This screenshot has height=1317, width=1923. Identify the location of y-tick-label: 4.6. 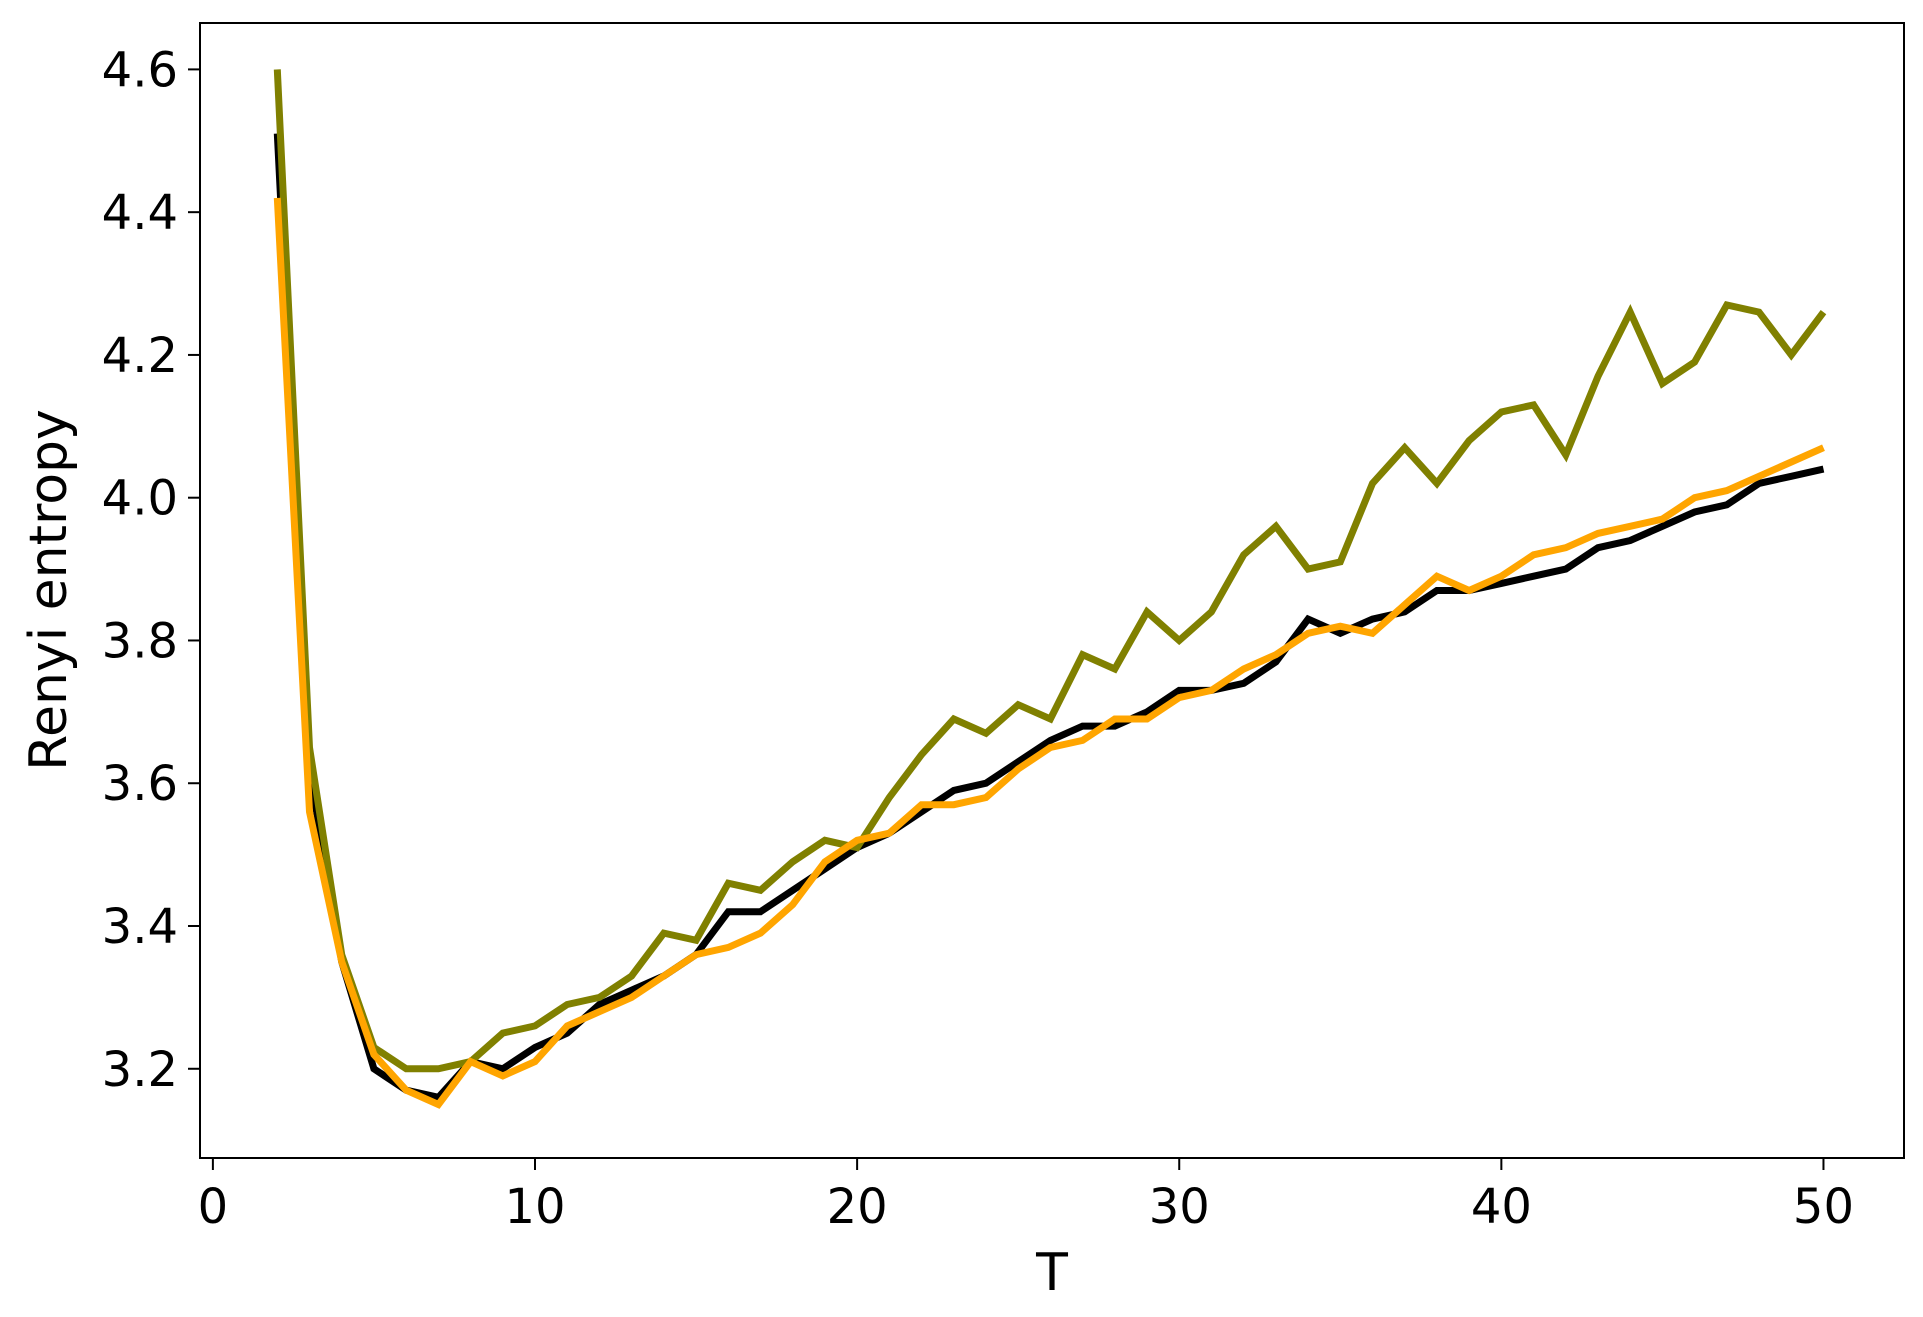
(140, 70).